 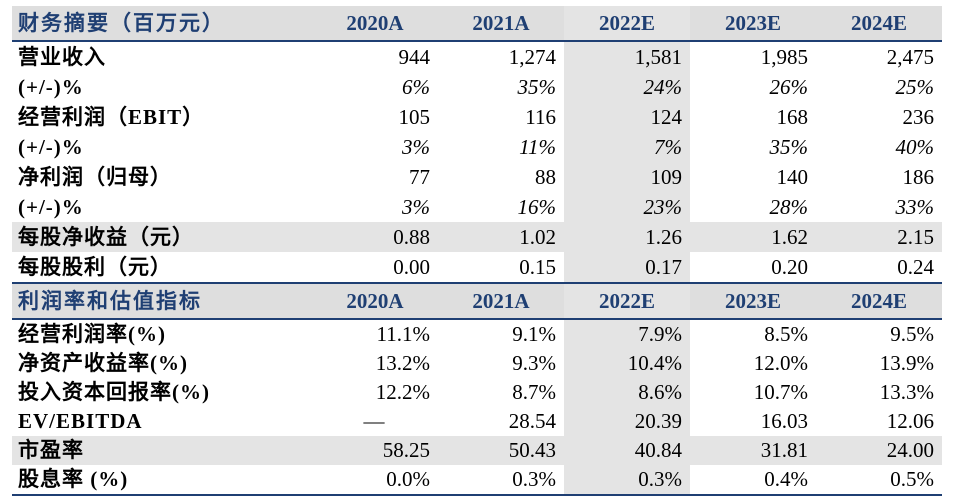 I want to click on cell-value: —, so click(x=374, y=421).